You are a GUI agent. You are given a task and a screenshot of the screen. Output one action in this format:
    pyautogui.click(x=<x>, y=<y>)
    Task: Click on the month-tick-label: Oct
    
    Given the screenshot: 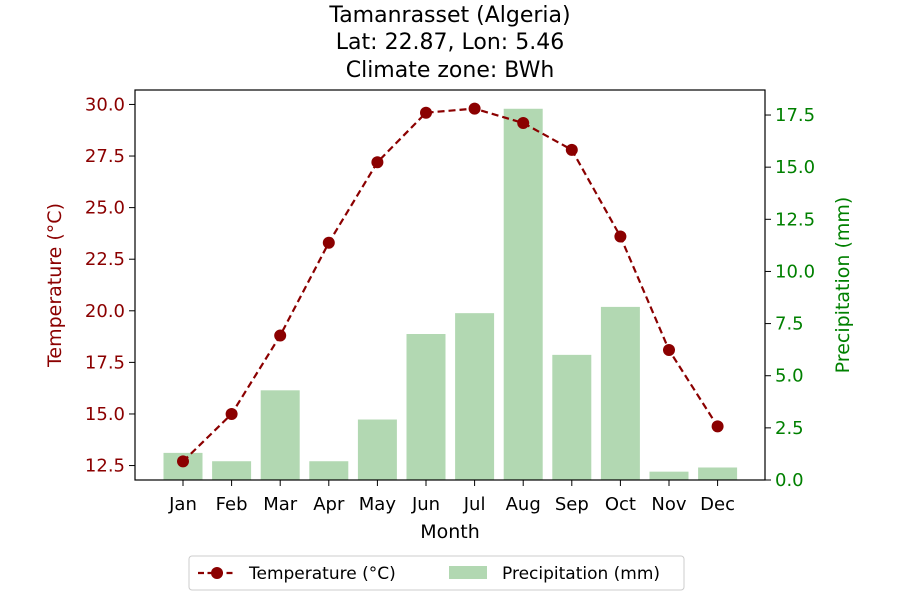 What is the action you would take?
    pyautogui.click(x=620, y=504)
    